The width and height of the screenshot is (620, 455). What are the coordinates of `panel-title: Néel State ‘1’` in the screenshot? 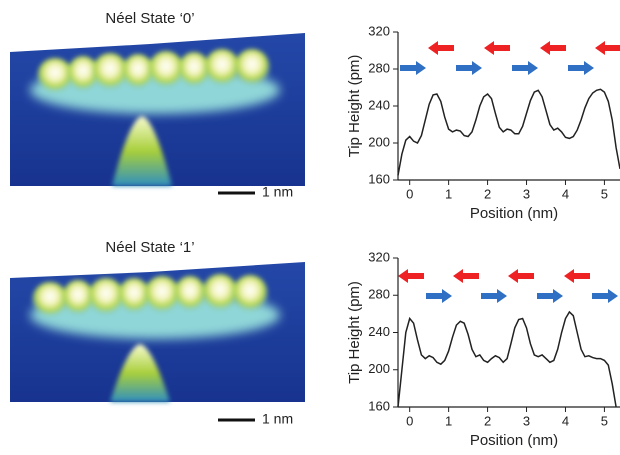 It's located at (149, 247).